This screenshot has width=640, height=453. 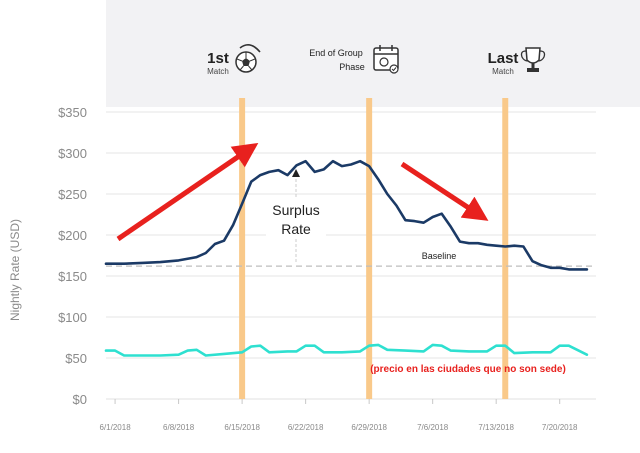 What do you see at coordinates (496, 427) in the screenshot?
I see `x-tick-label: 7/13/2018` at bounding box center [496, 427].